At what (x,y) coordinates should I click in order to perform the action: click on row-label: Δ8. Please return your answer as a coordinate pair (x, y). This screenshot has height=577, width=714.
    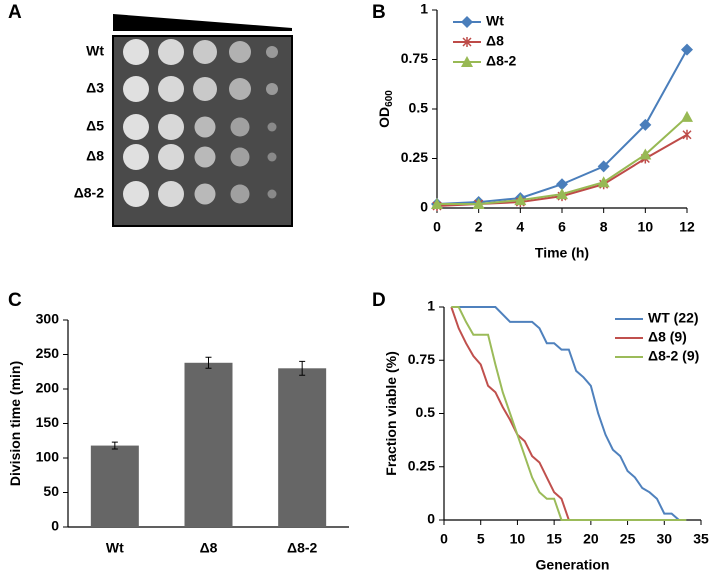
    Looking at the image, I should click on (95, 156).